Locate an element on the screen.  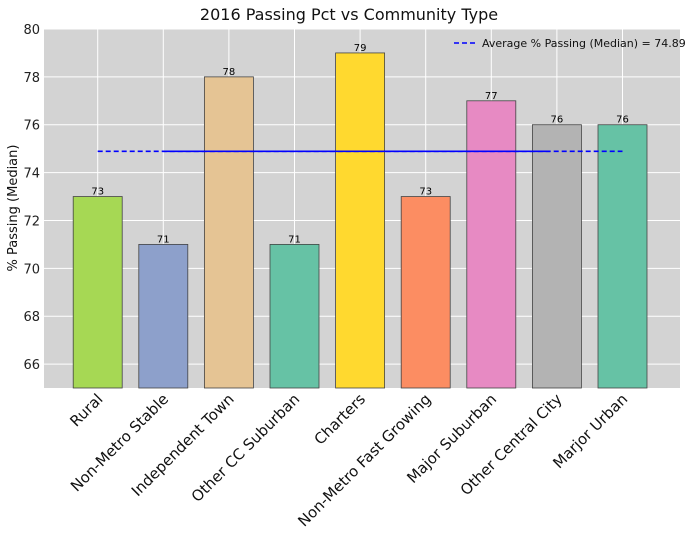
y-tick-label: 78 is located at coordinates (31, 78).